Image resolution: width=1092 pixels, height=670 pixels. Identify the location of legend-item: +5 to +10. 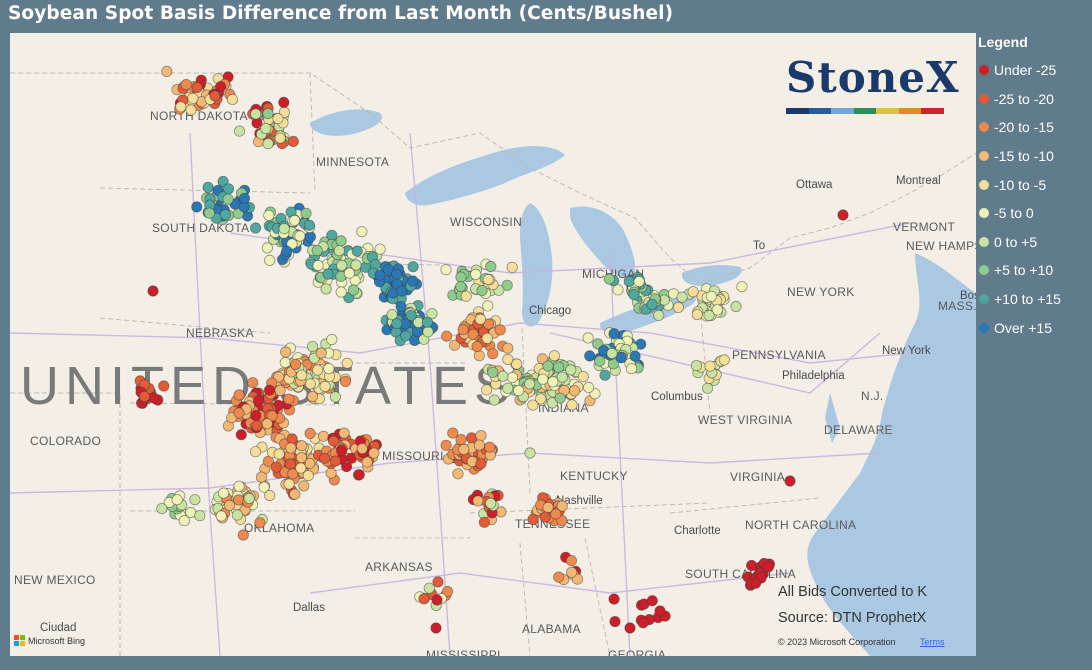
(1034, 270).